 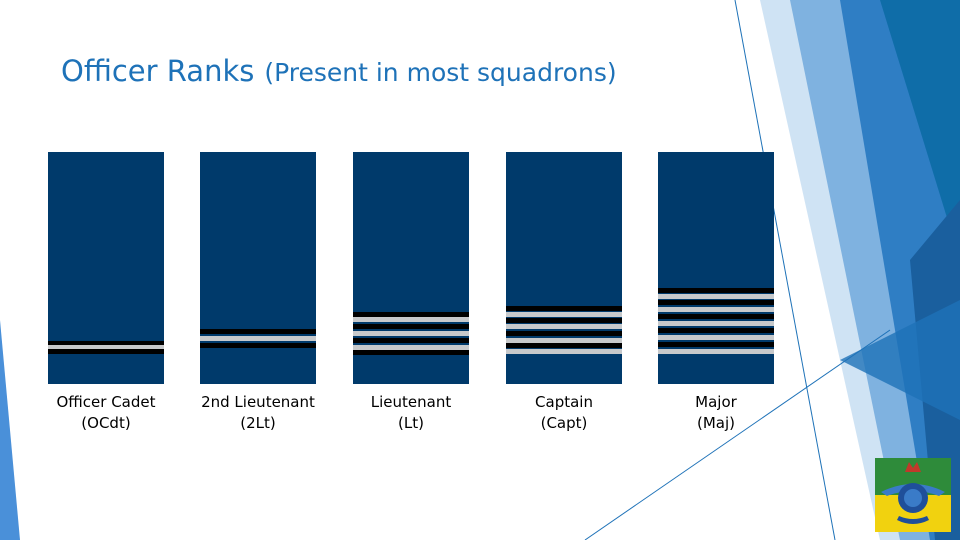 I want to click on rank-caption: 2nd Lieutenant (2Lt), so click(x=258, y=413).